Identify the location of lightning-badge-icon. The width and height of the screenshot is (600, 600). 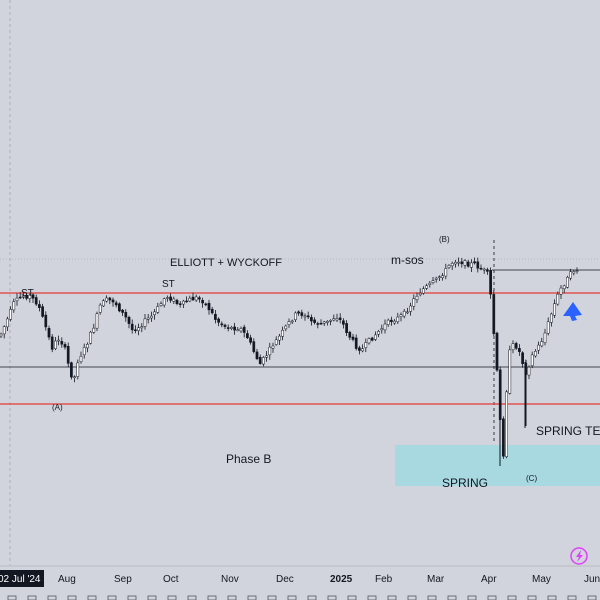
(579, 556).